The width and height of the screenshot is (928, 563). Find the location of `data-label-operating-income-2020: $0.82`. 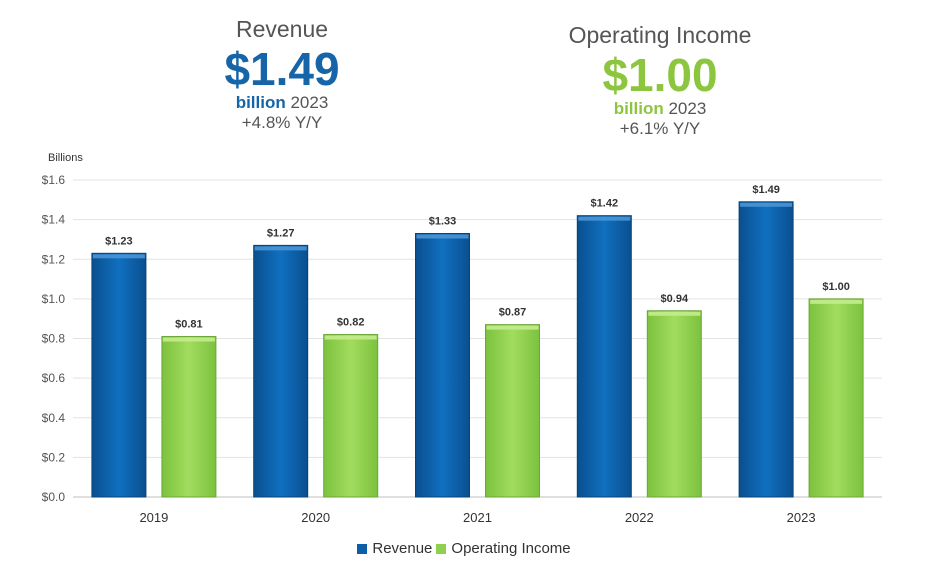

data-label-operating-income-2020: $0.82 is located at coordinates (351, 323).